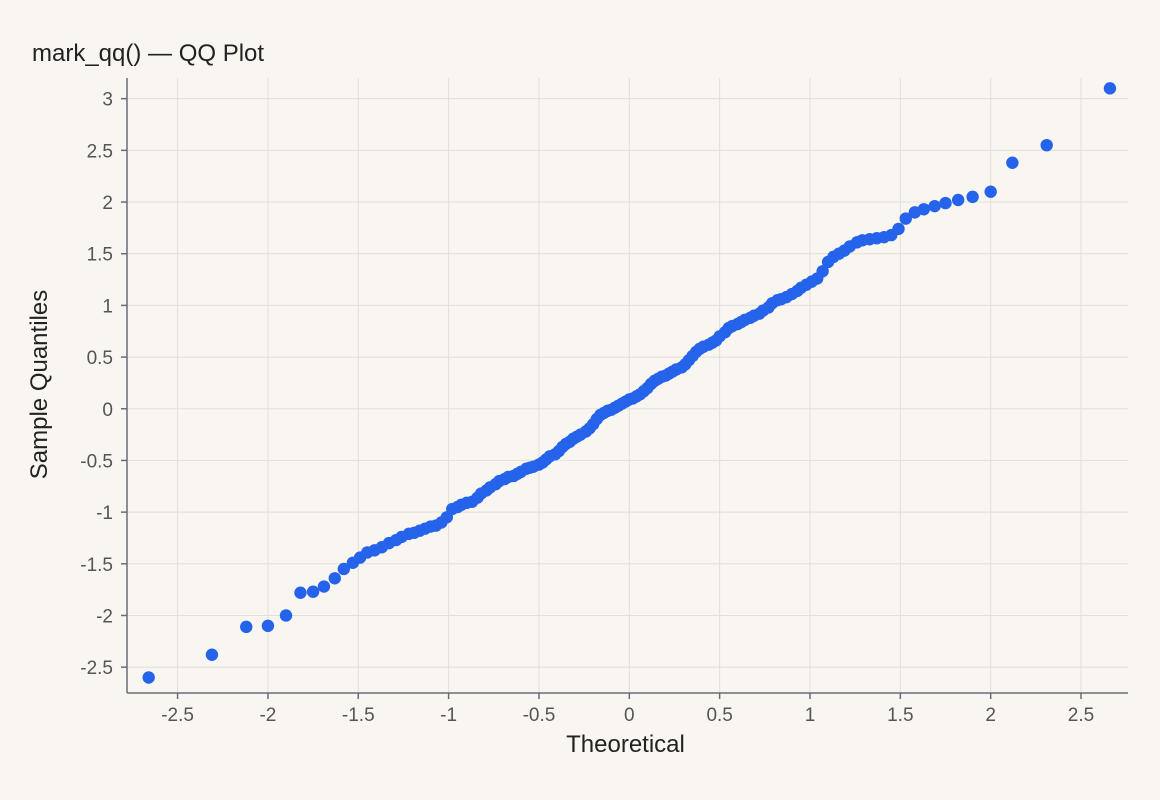  Describe the element at coordinates (810, 715) in the screenshot. I see `x-tick-label: 1` at that location.